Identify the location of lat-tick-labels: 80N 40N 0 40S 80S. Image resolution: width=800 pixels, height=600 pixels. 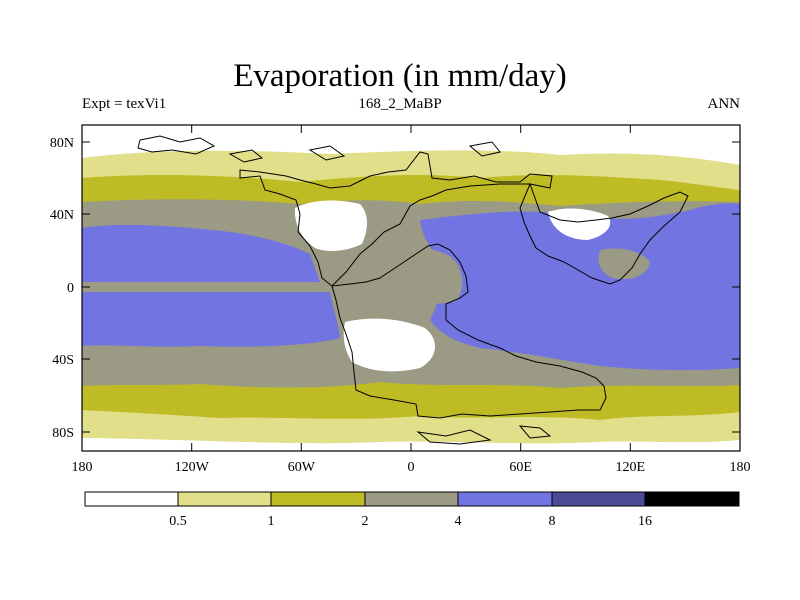
(62, 288).